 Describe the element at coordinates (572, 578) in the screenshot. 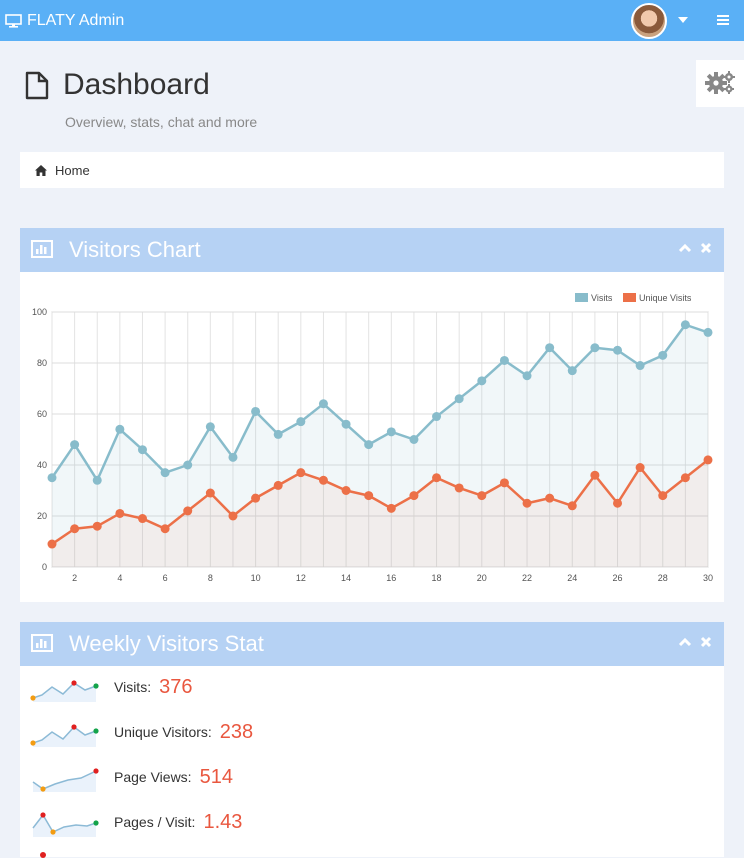

I see `x-tick-label: 24` at that location.